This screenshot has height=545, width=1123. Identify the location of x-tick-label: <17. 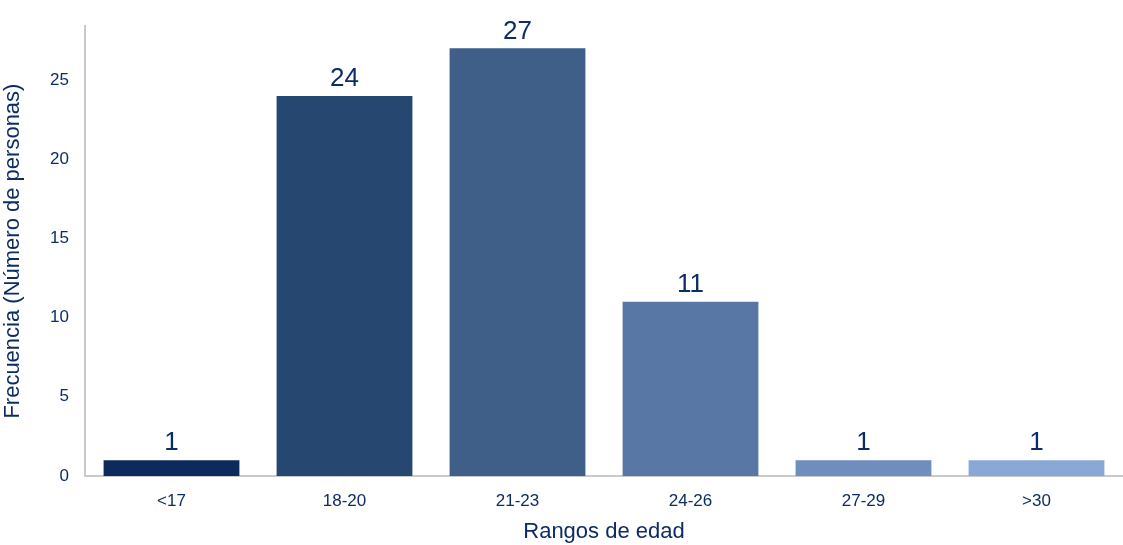
(171, 500).